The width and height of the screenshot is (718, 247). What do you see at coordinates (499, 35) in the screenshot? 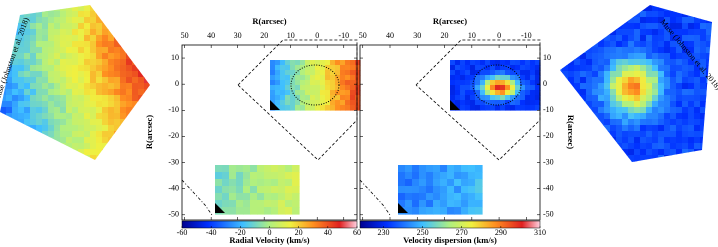
I see `x-tick-label: 0` at bounding box center [499, 35].